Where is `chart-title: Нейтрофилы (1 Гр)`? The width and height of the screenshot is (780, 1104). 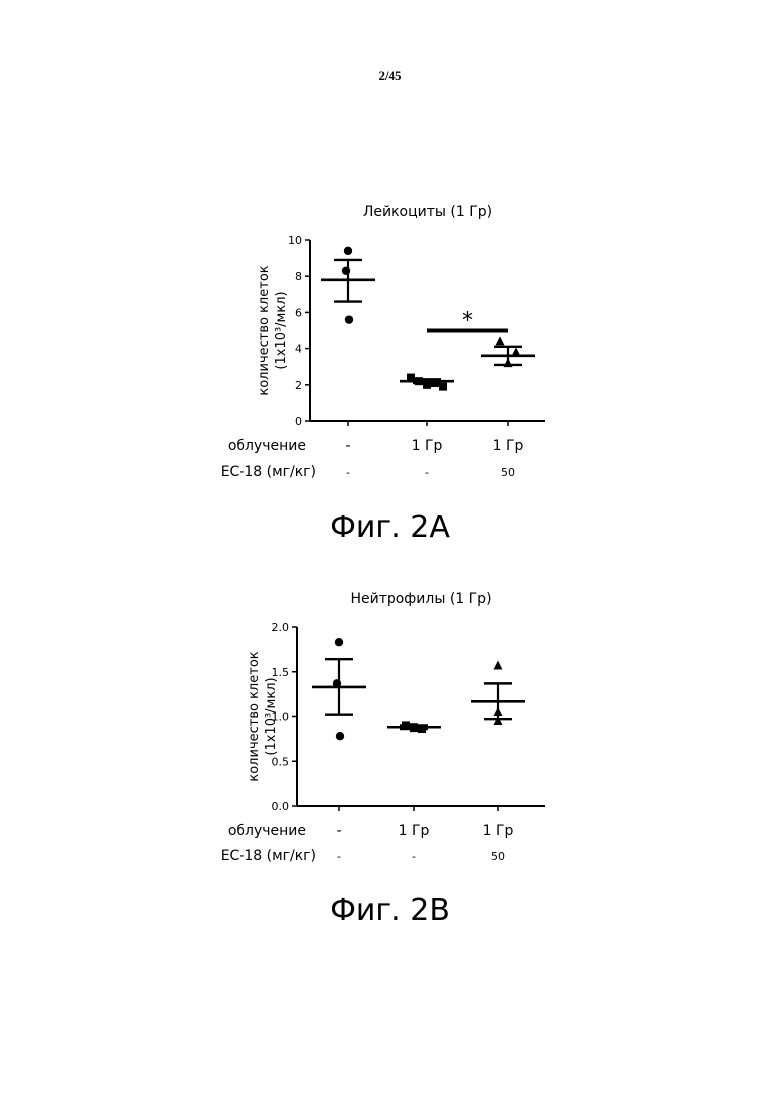 chart-title: Нейтрофилы (1 Гр) is located at coordinates (420, 599).